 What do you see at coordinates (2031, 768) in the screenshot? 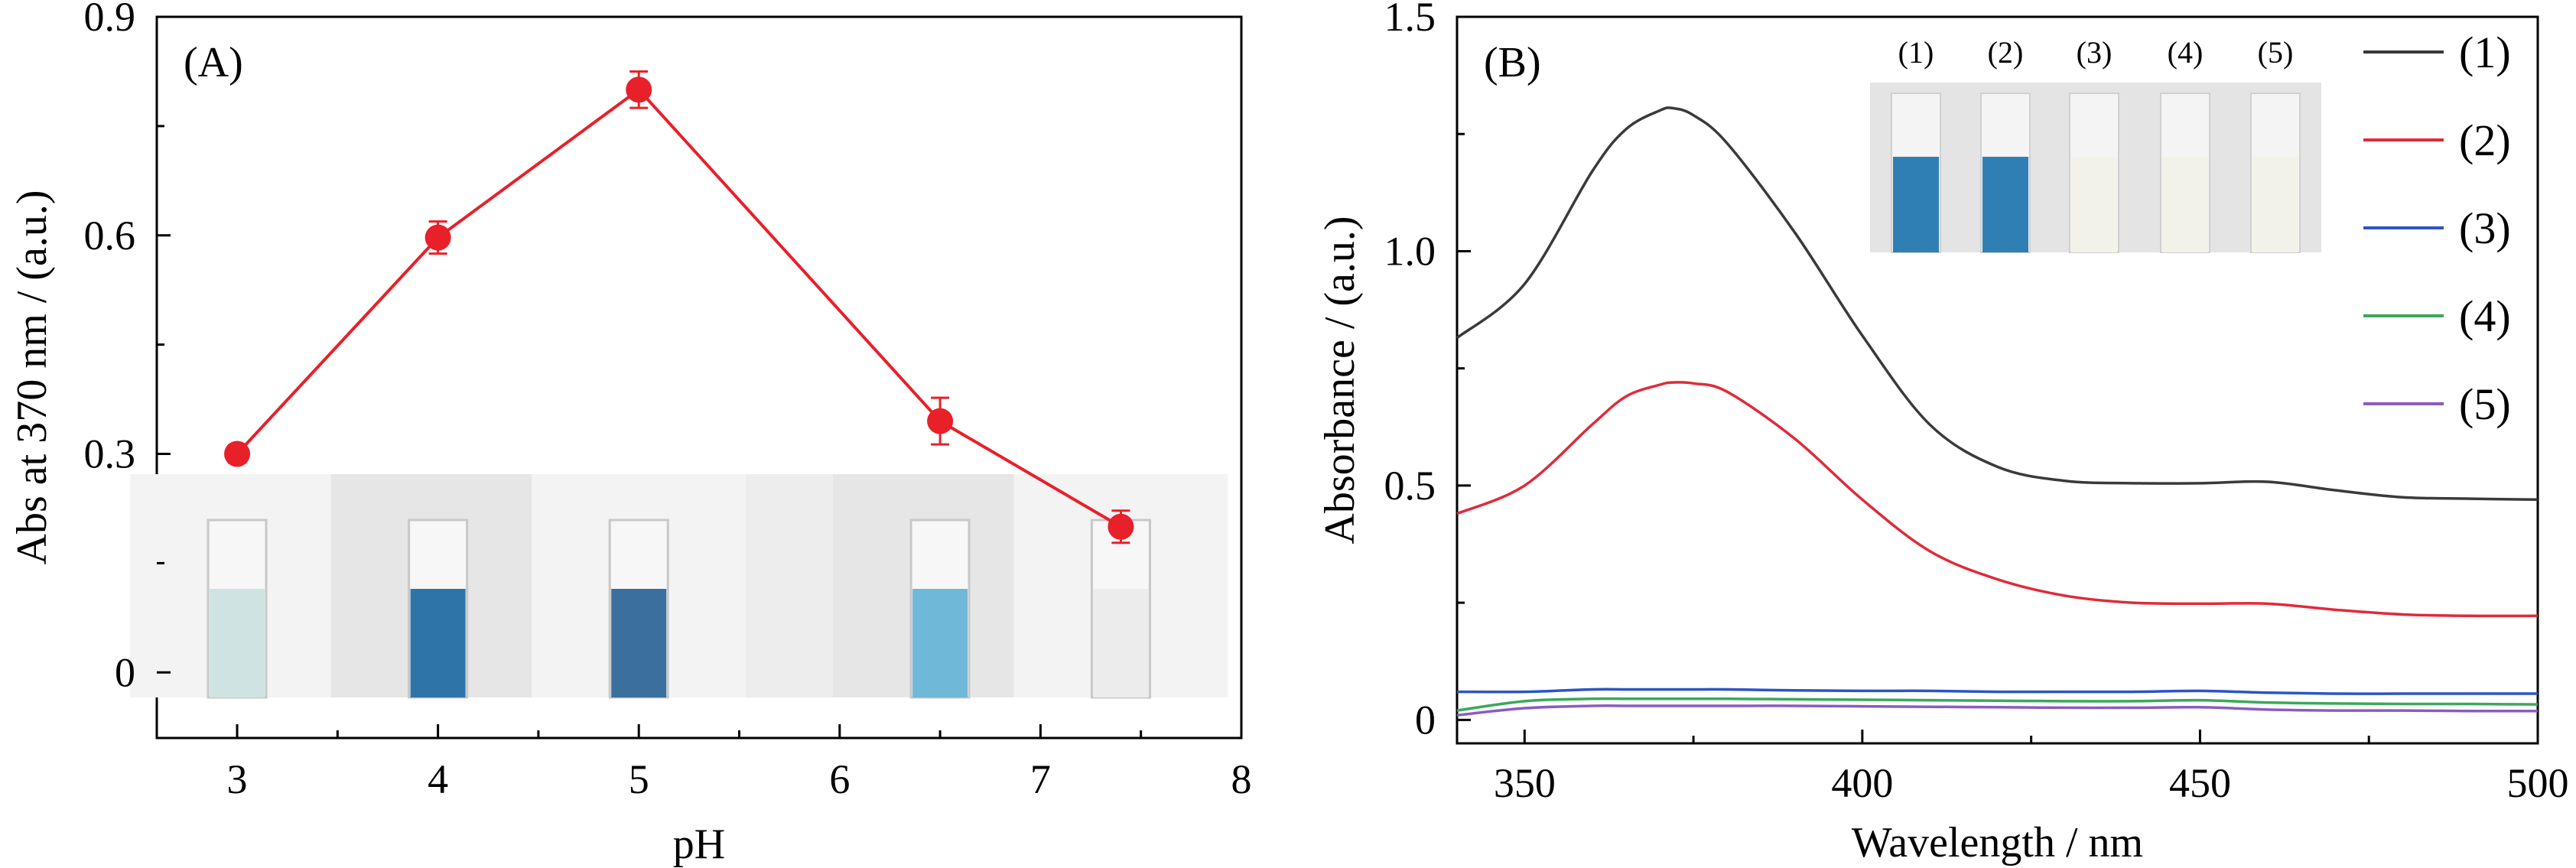
I see `panel-b-x-axis: 350 400 450 500` at bounding box center [2031, 768].